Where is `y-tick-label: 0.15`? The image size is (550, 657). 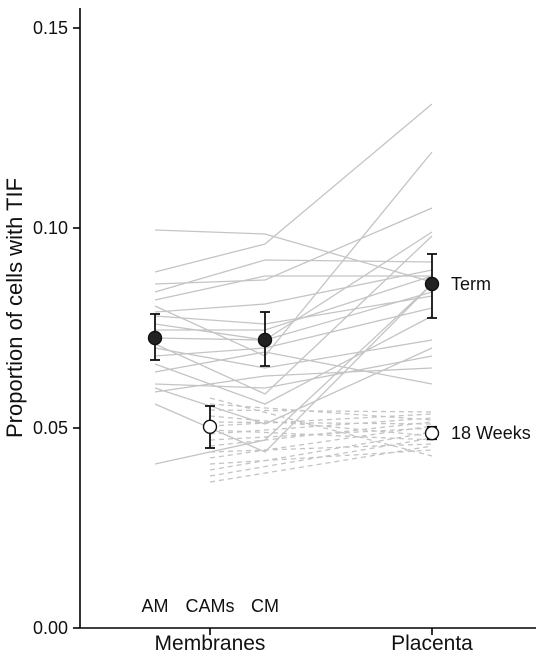
y-tick-label: 0.15 is located at coordinates (50, 28).